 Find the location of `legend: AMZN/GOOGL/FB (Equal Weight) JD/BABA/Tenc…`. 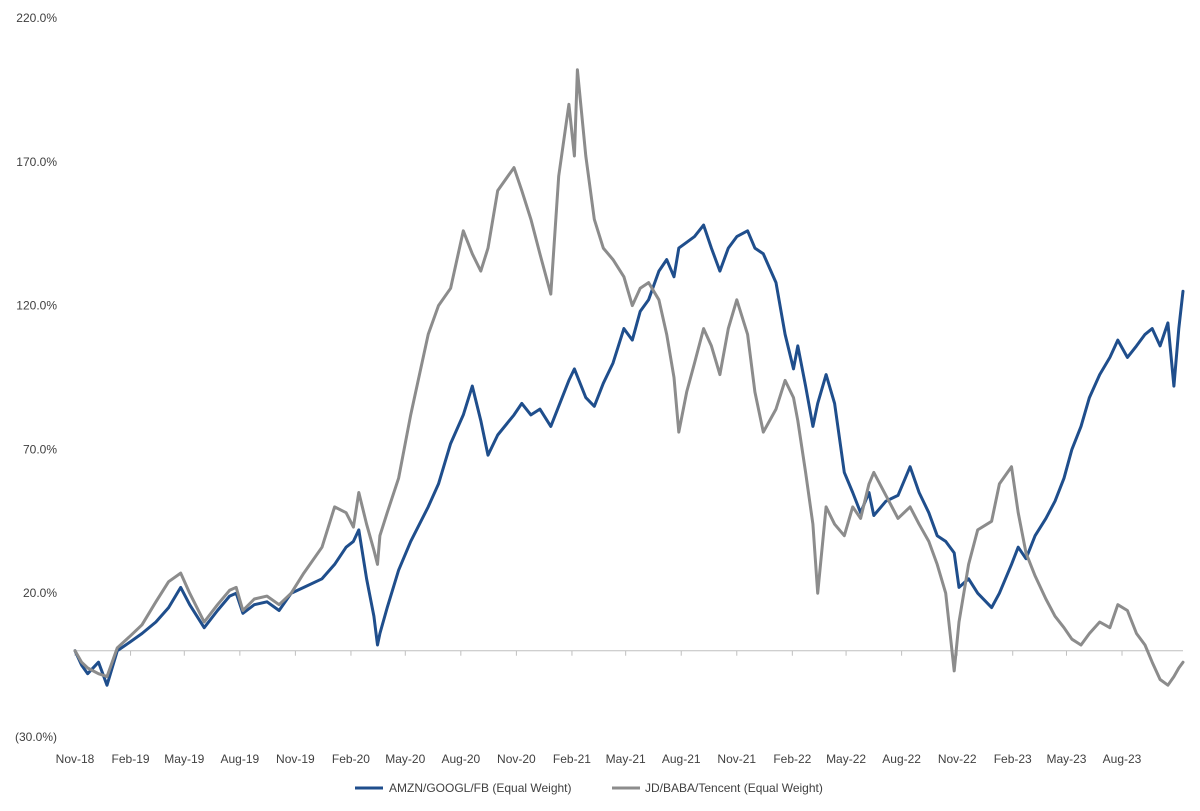

legend: AMZN/GOOGL/FB (Equal Weight) JD/BABA/Tenc… is located at coordinates (589, 788).